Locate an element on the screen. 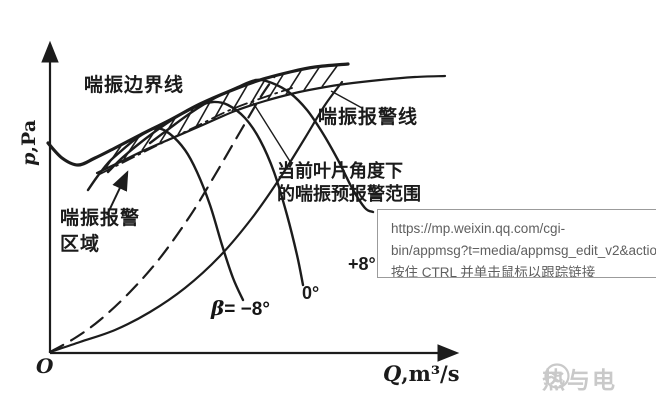 The image size is (656, 405). y-axis-symbol: p is located at coordinates (29, 159).